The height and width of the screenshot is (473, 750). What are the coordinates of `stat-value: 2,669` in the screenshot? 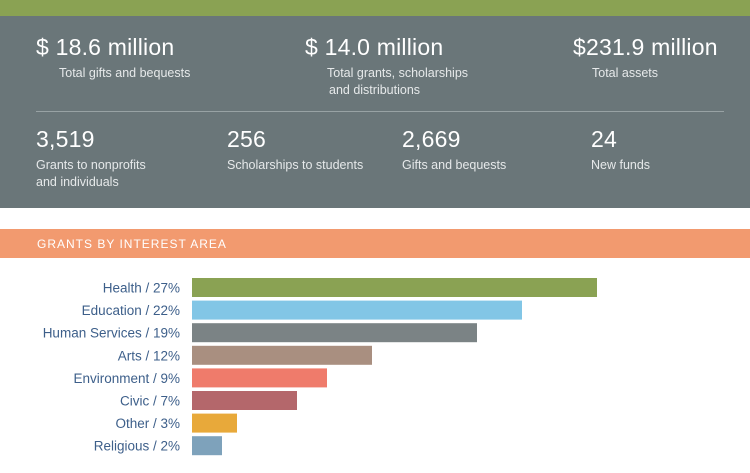 It's located at (431, 139).